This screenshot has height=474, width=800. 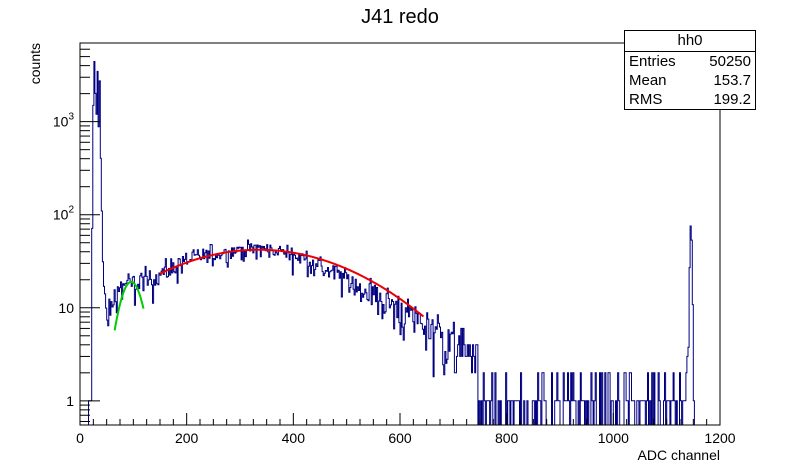 I want to click on fit-low-curve, so click(x=129, y=305).